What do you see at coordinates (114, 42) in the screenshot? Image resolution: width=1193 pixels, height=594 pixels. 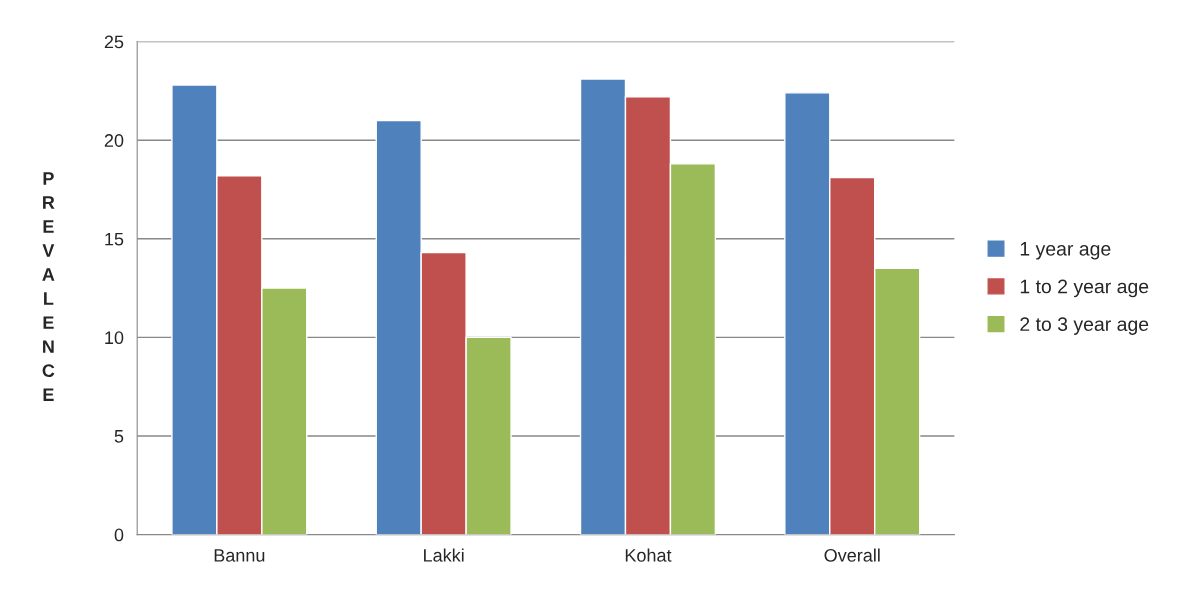 I see `y-tick-label: 25` at bounding box center [114, 42].